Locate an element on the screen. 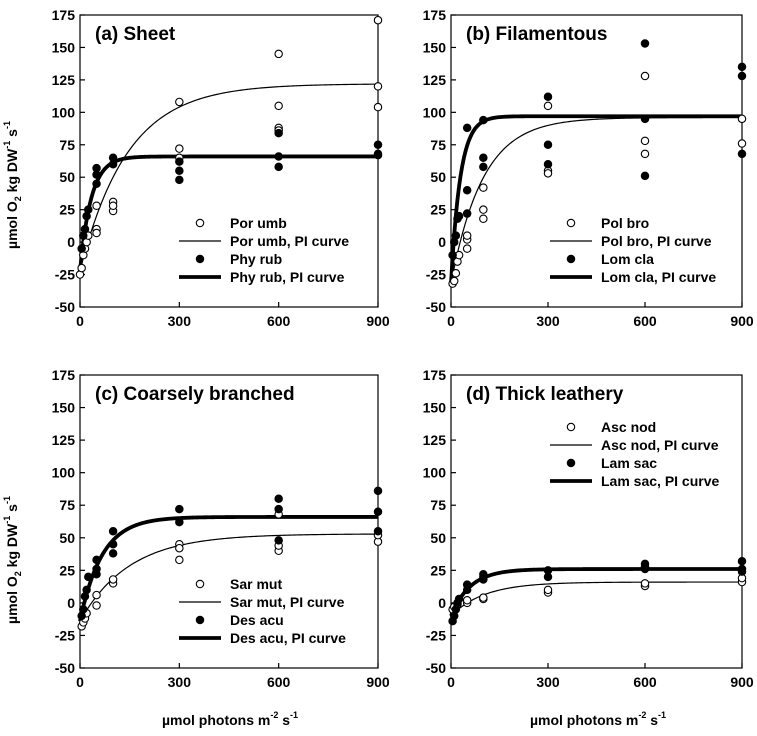  legend-label: Lom cla, PI curve is located at coordinates (658, 277).